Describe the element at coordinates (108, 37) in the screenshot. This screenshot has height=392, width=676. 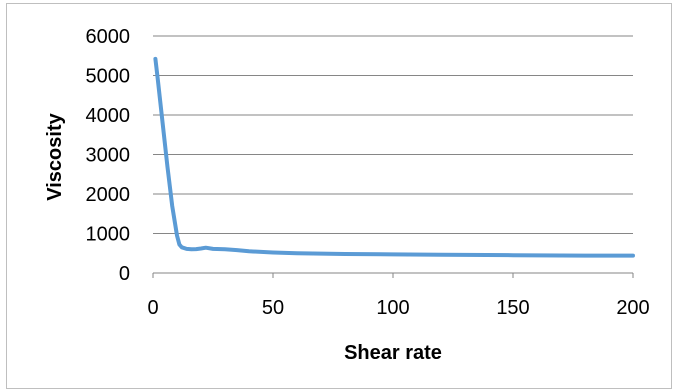
I see `y-tick-label: 6000` at that location.